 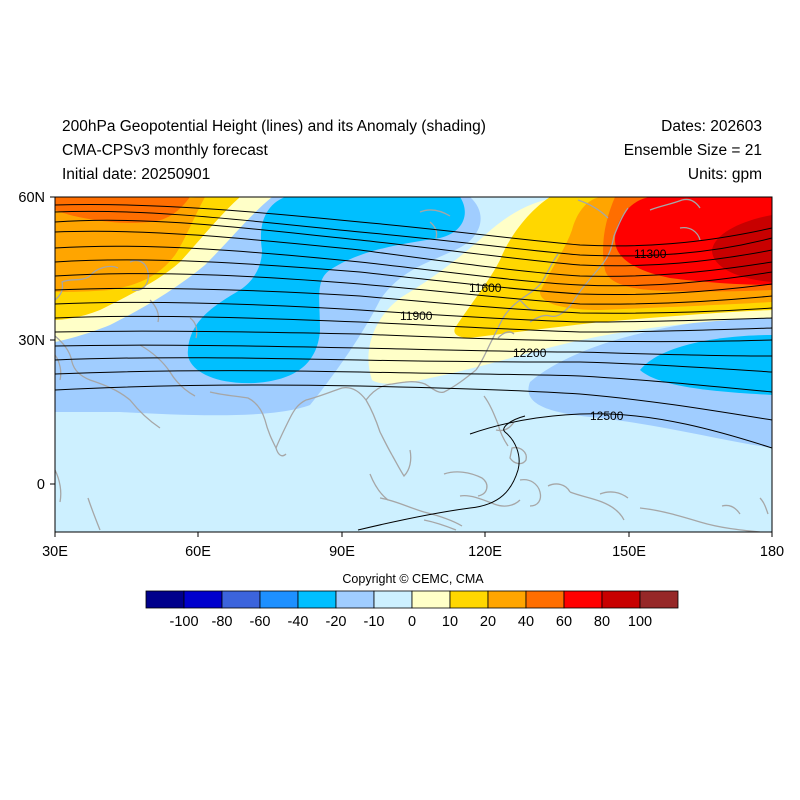 I want to click on contour-label-12200: 12200, so click(x=530, y=353).